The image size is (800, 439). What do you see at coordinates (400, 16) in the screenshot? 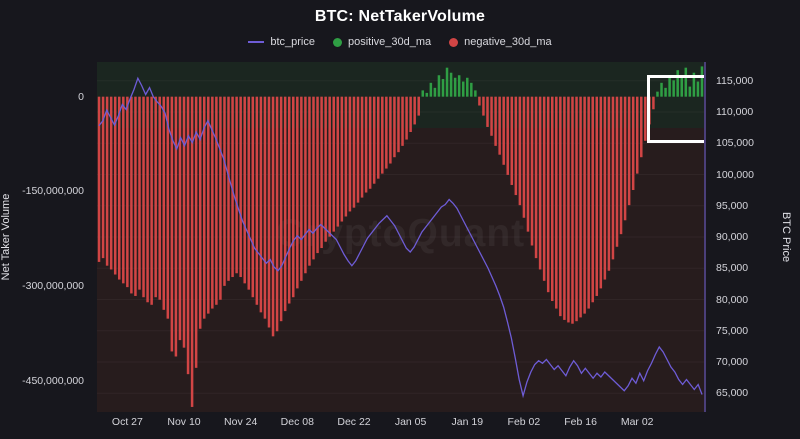
I see `chart-title: BTC: NetTakerVolume` at bounding box center [400, 16].